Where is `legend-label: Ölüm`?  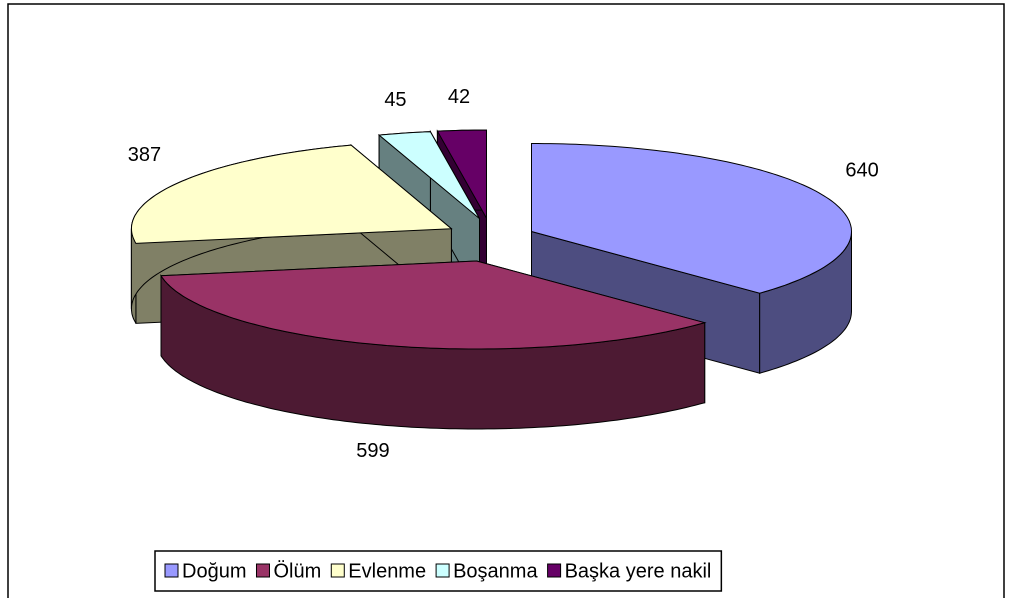
legend-label: Ölüm is located at coordinates (297, 571).